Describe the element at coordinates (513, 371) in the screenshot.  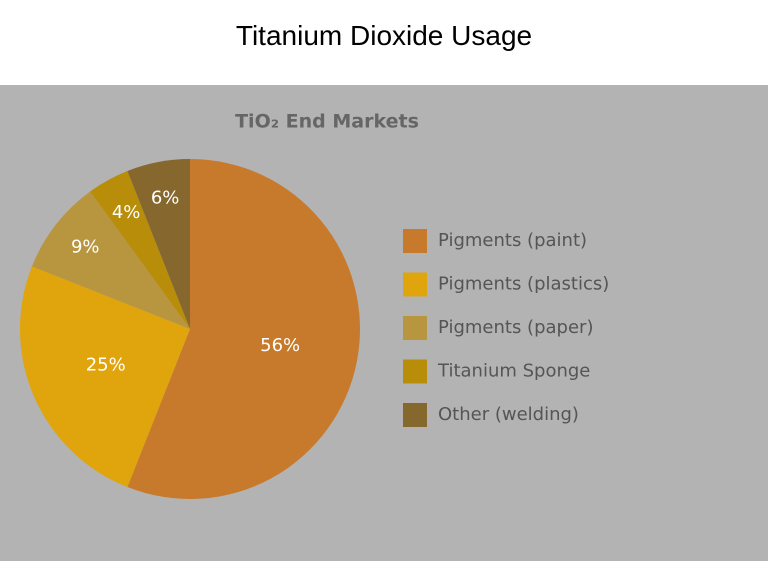
I see `legend-label: Titanium Sponge` at that location.